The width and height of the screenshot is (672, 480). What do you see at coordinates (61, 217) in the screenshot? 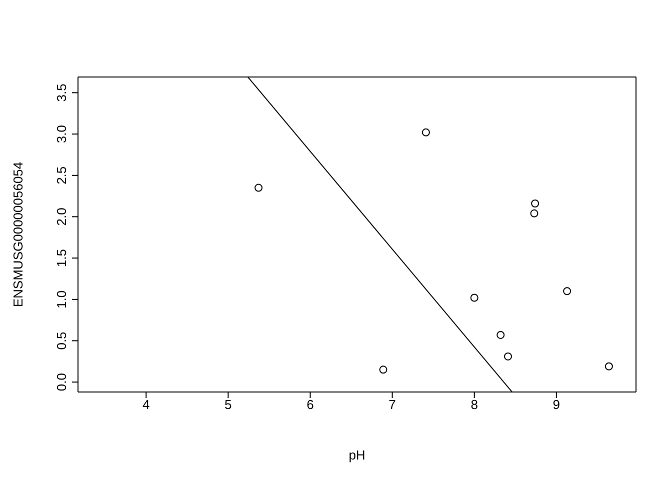
I see `y-tick-label: 2.0` at bounding box center [61, 217].